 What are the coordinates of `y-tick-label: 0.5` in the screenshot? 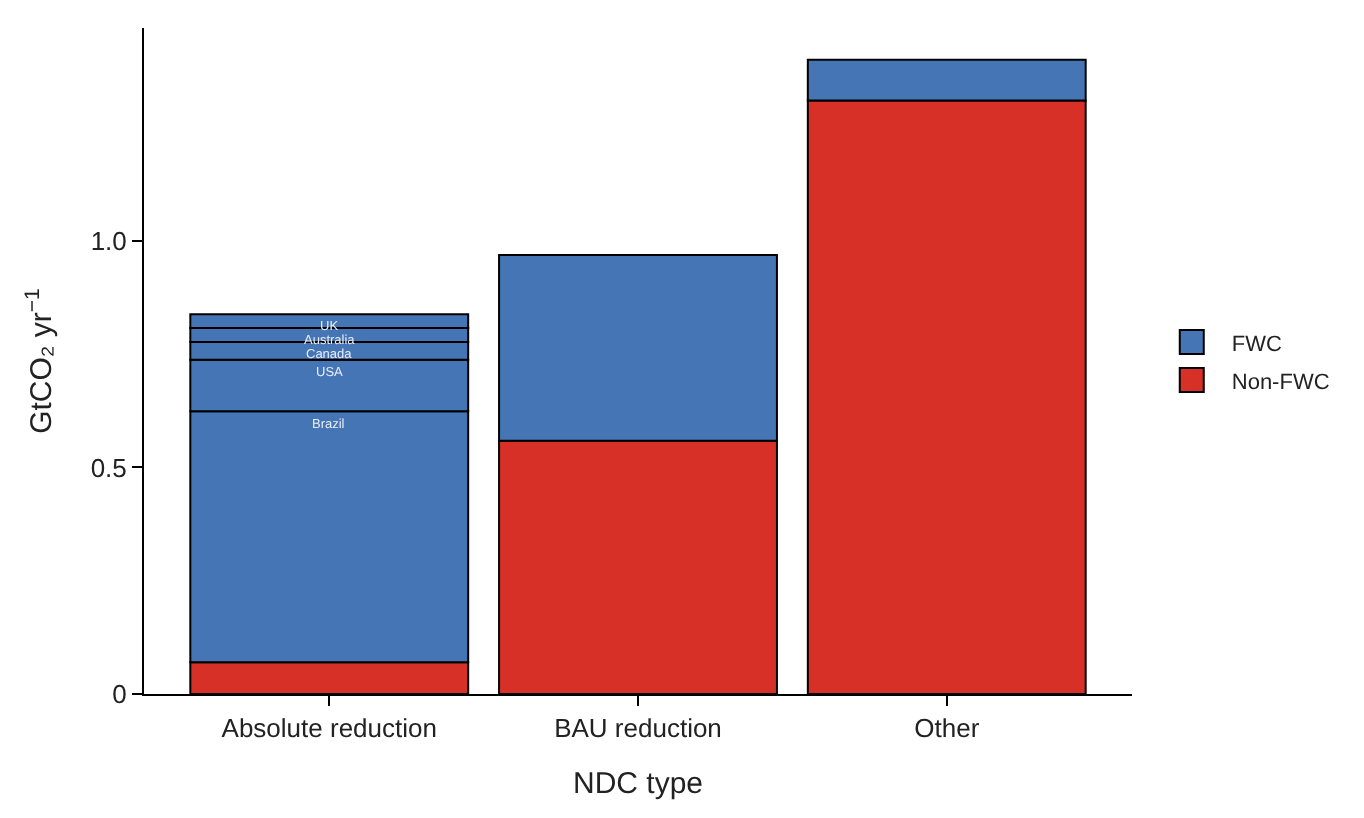 It's located at (108, 467).